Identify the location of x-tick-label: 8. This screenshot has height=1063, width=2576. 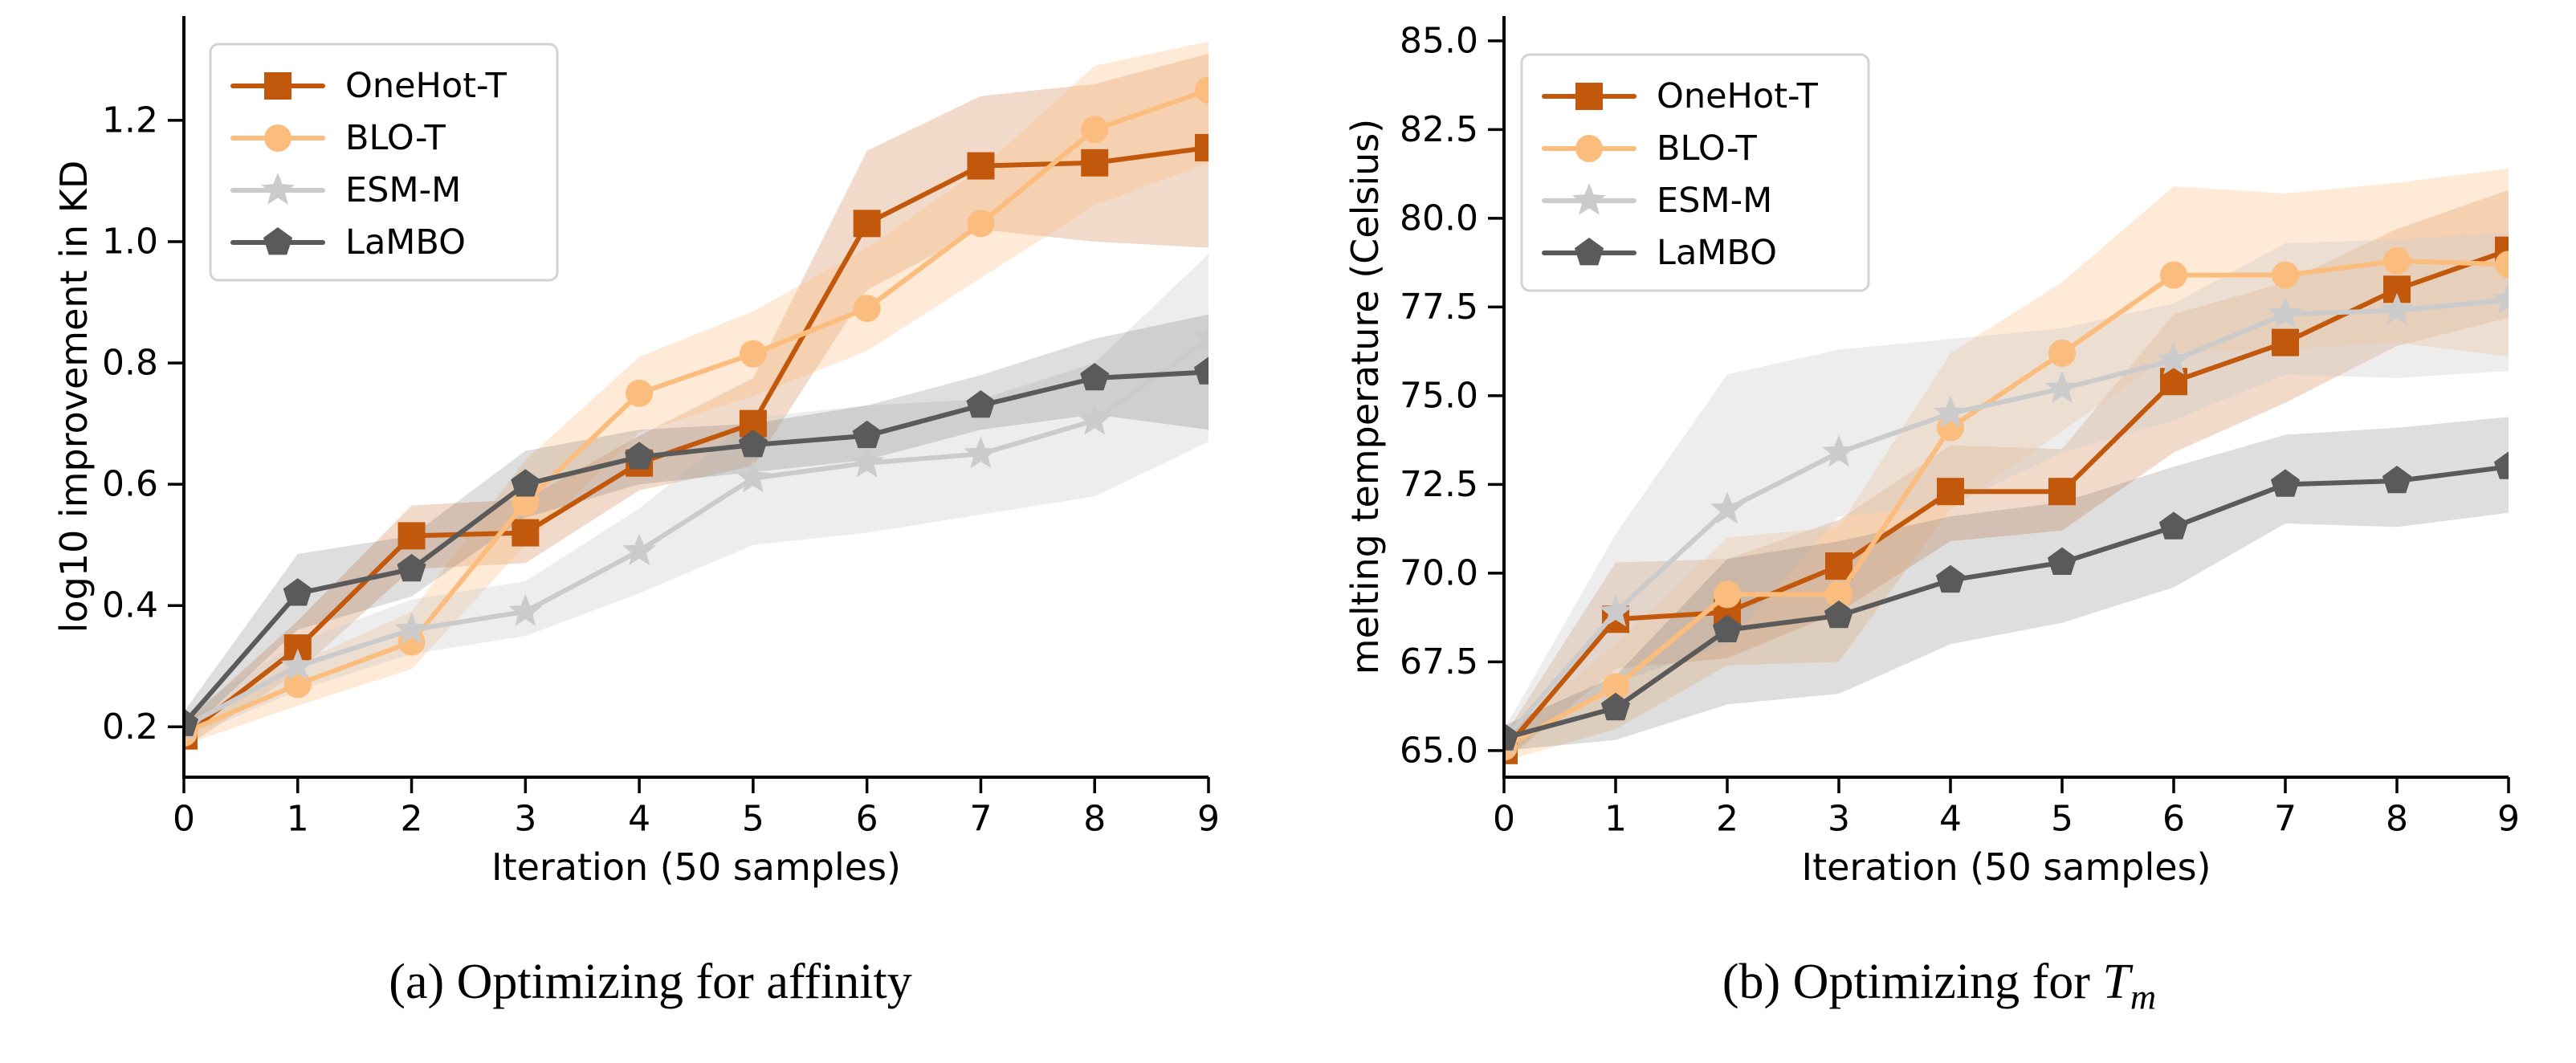
(1094, 819).